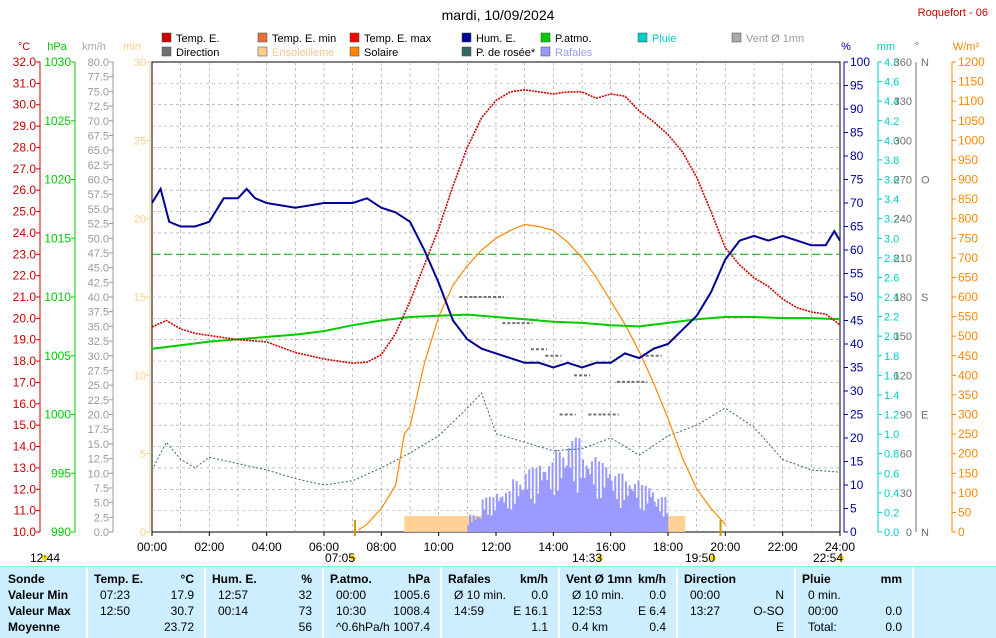 This screenshot has width=996, height=638. Describe the element at coordinates (968, 493) in the screenshot. I see `solar-axis-tick-label: 100` at that location.